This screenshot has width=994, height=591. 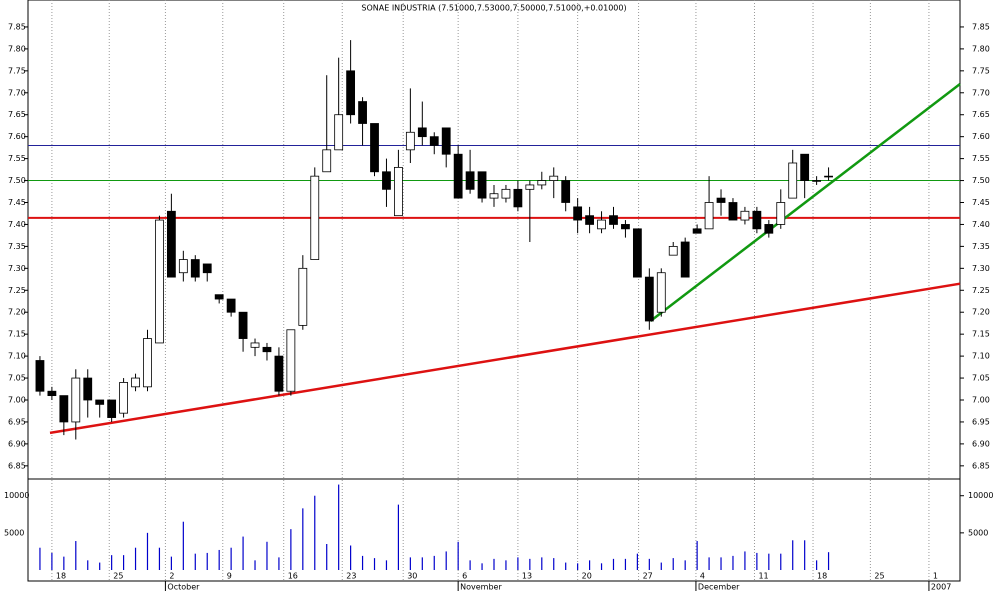 What do you see at coordinates (17, 378) in the screenshot?
I see `y-tick-label: 7.05` at bounding box center [17, 378].